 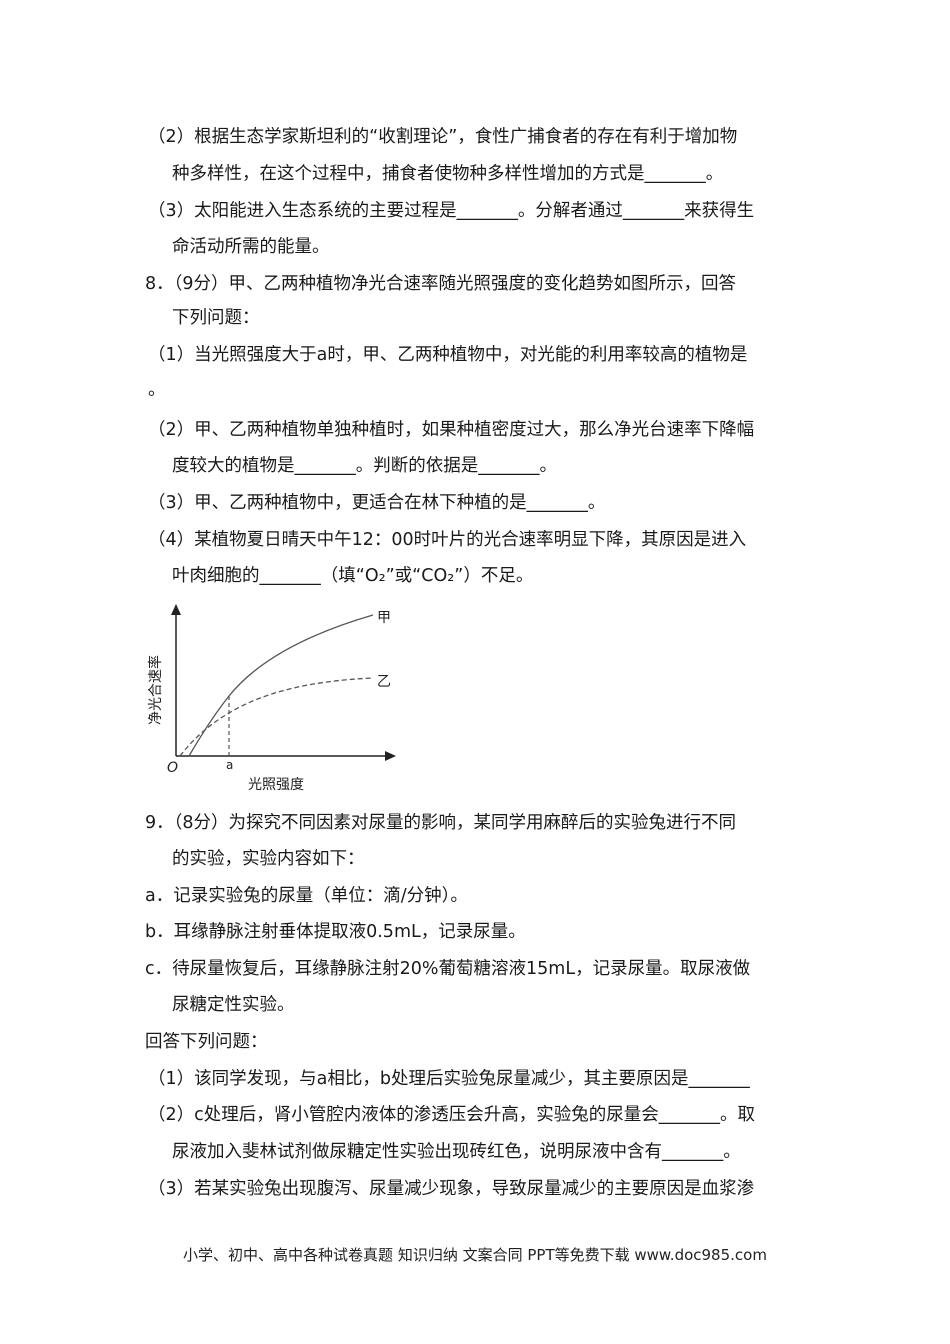 I want to click on text-line: （3）甲、乙两种植物中，更适合在林下种植的是_______。, so click(x=377, y=503).